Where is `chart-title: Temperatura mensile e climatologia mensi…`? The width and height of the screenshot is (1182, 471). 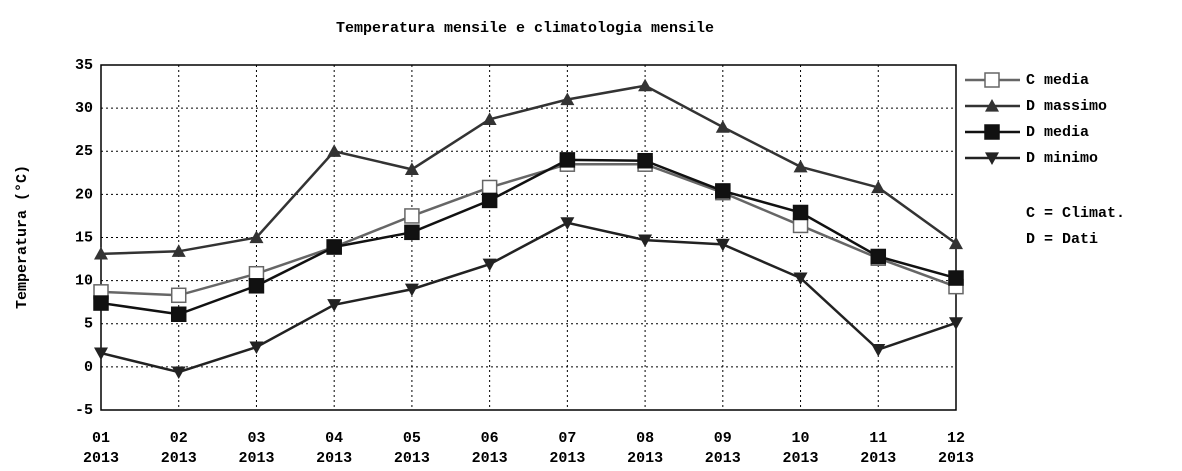 chart-title: Temperatura mensile e climatologia mensi… is located at coordinates (525, 28).